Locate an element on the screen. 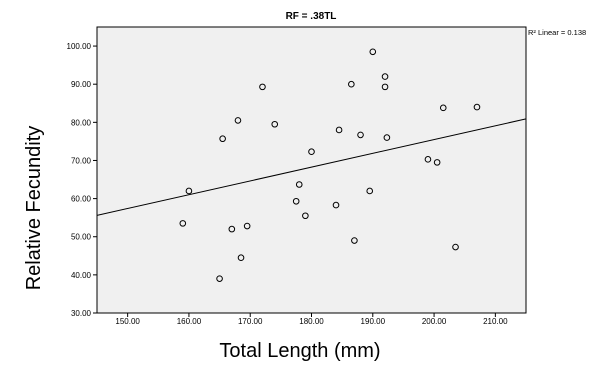  x-tick-label: 170.00 is located at coordinates (250, 321).